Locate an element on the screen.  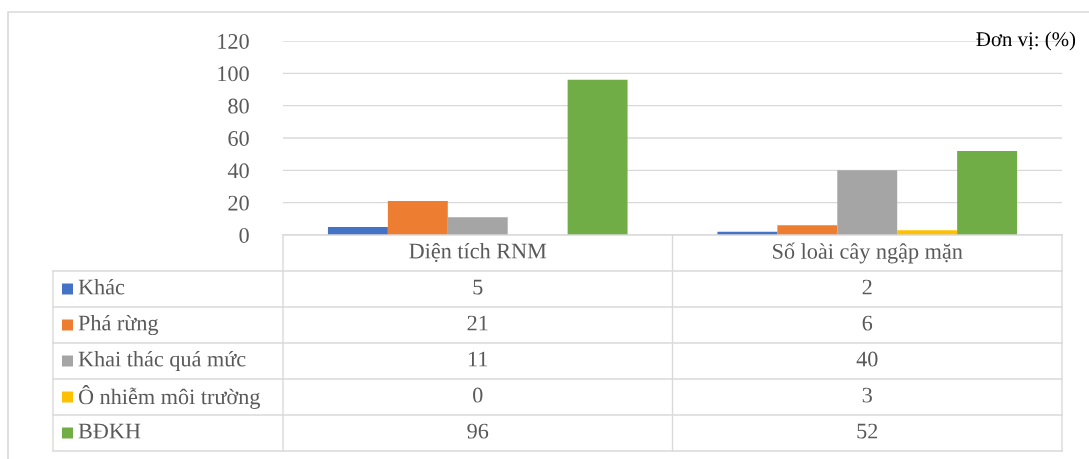
data-label: 2 is located at coordinates (867, 287).